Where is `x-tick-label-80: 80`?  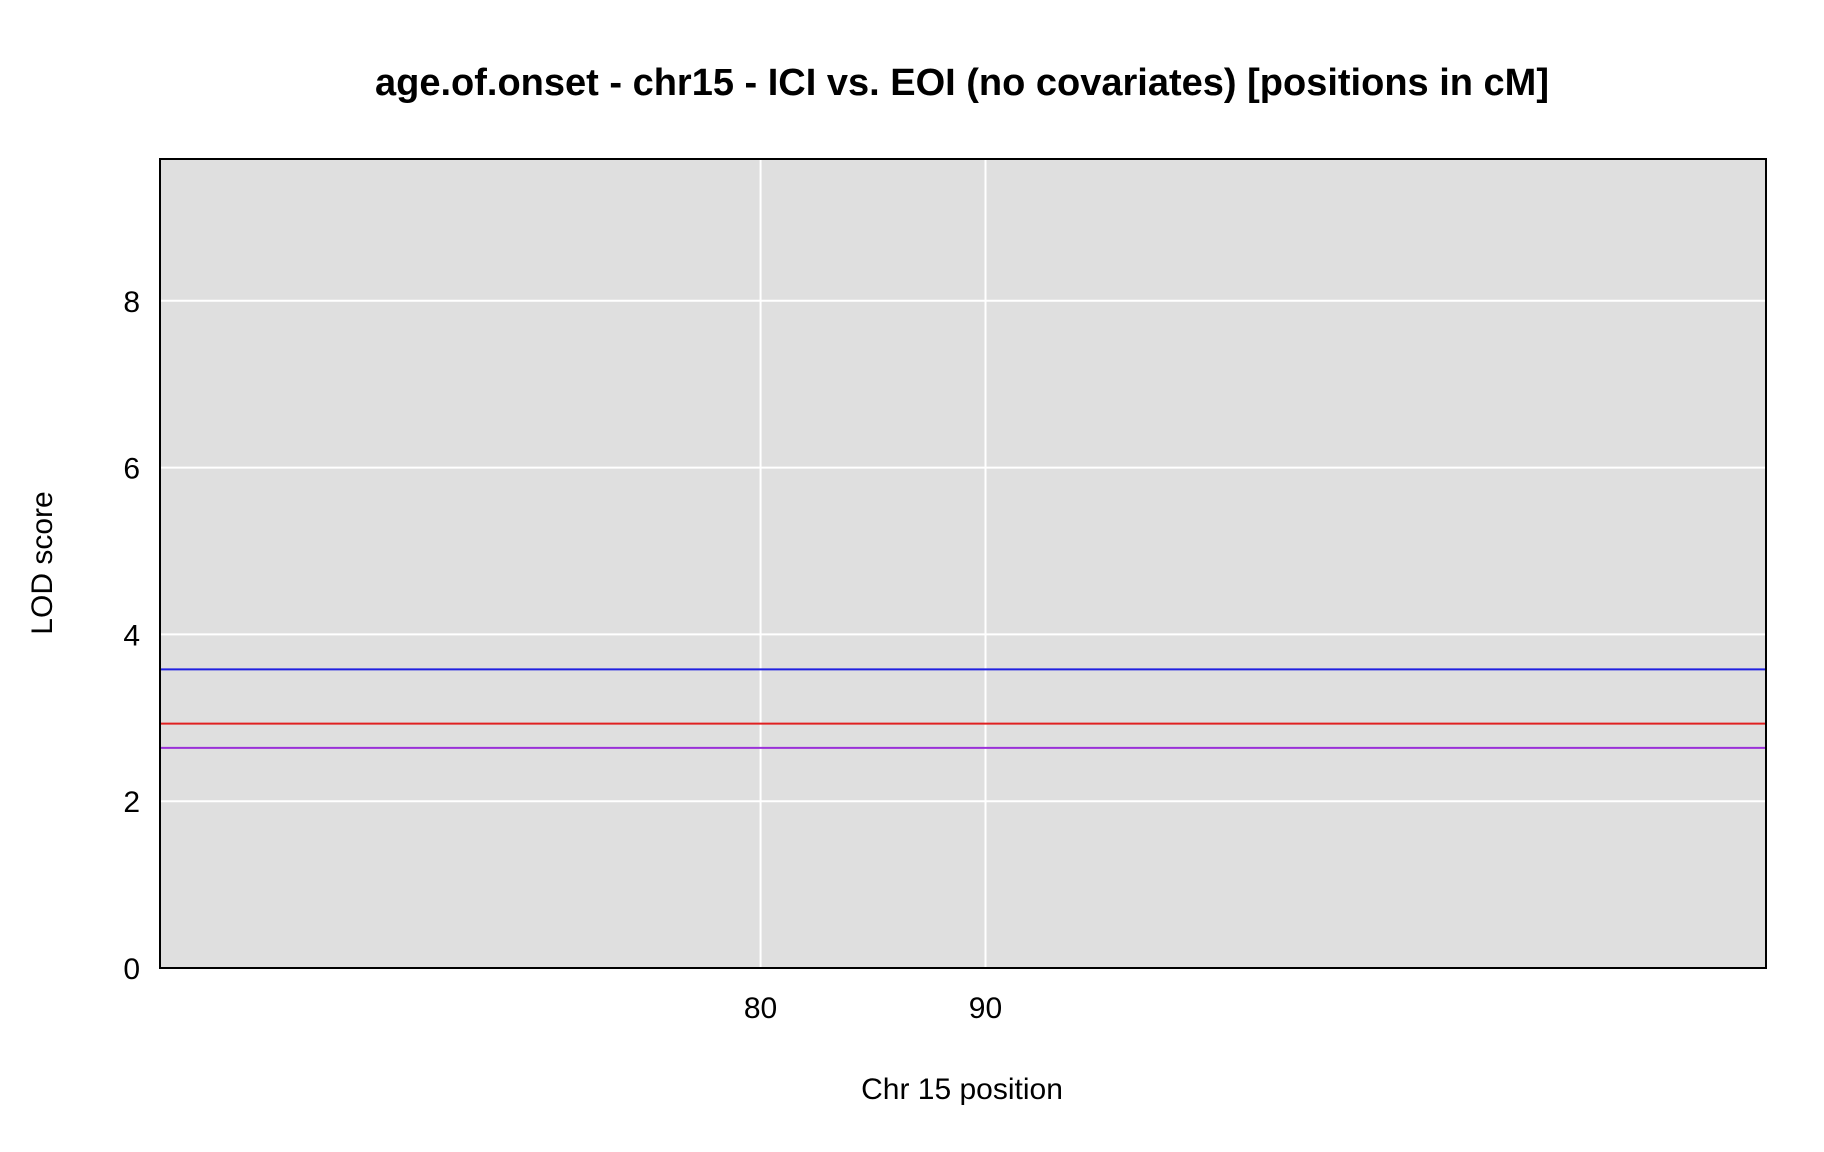 x-tick-label-80: 80 is located at coordinates (760, 1008).